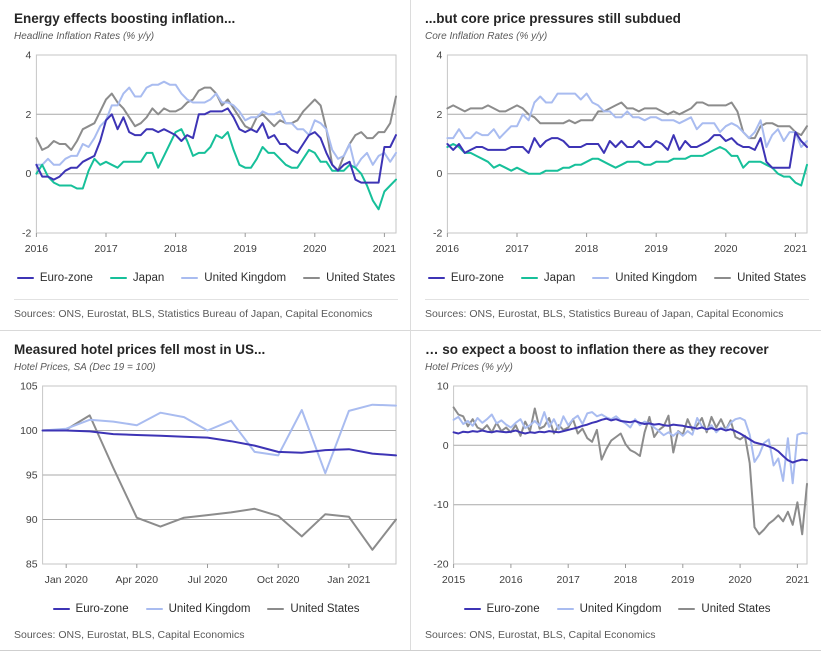  Describe the element at coordinates (348, 580) in the screenshot. I see `svg-text: Jan 2021` at that location.